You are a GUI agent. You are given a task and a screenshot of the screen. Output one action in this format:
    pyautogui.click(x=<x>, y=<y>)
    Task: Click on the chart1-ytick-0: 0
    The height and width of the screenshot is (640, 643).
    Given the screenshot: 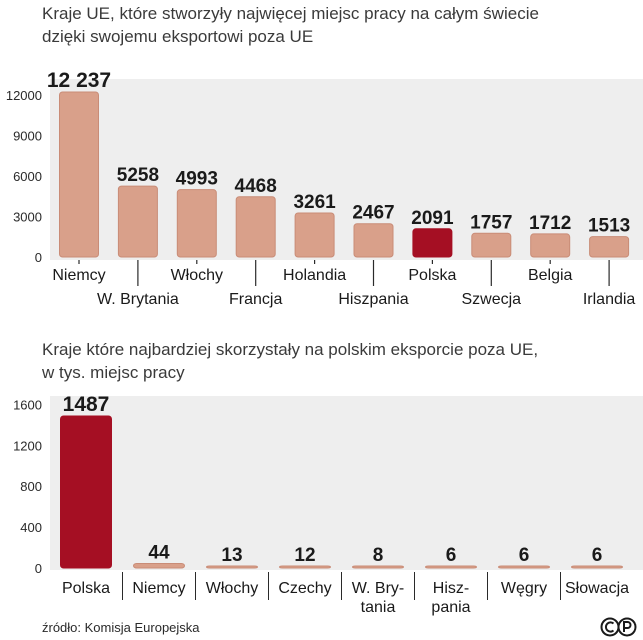 What is the action you would take?
    pyautogui.click(x=38, y=257)
    